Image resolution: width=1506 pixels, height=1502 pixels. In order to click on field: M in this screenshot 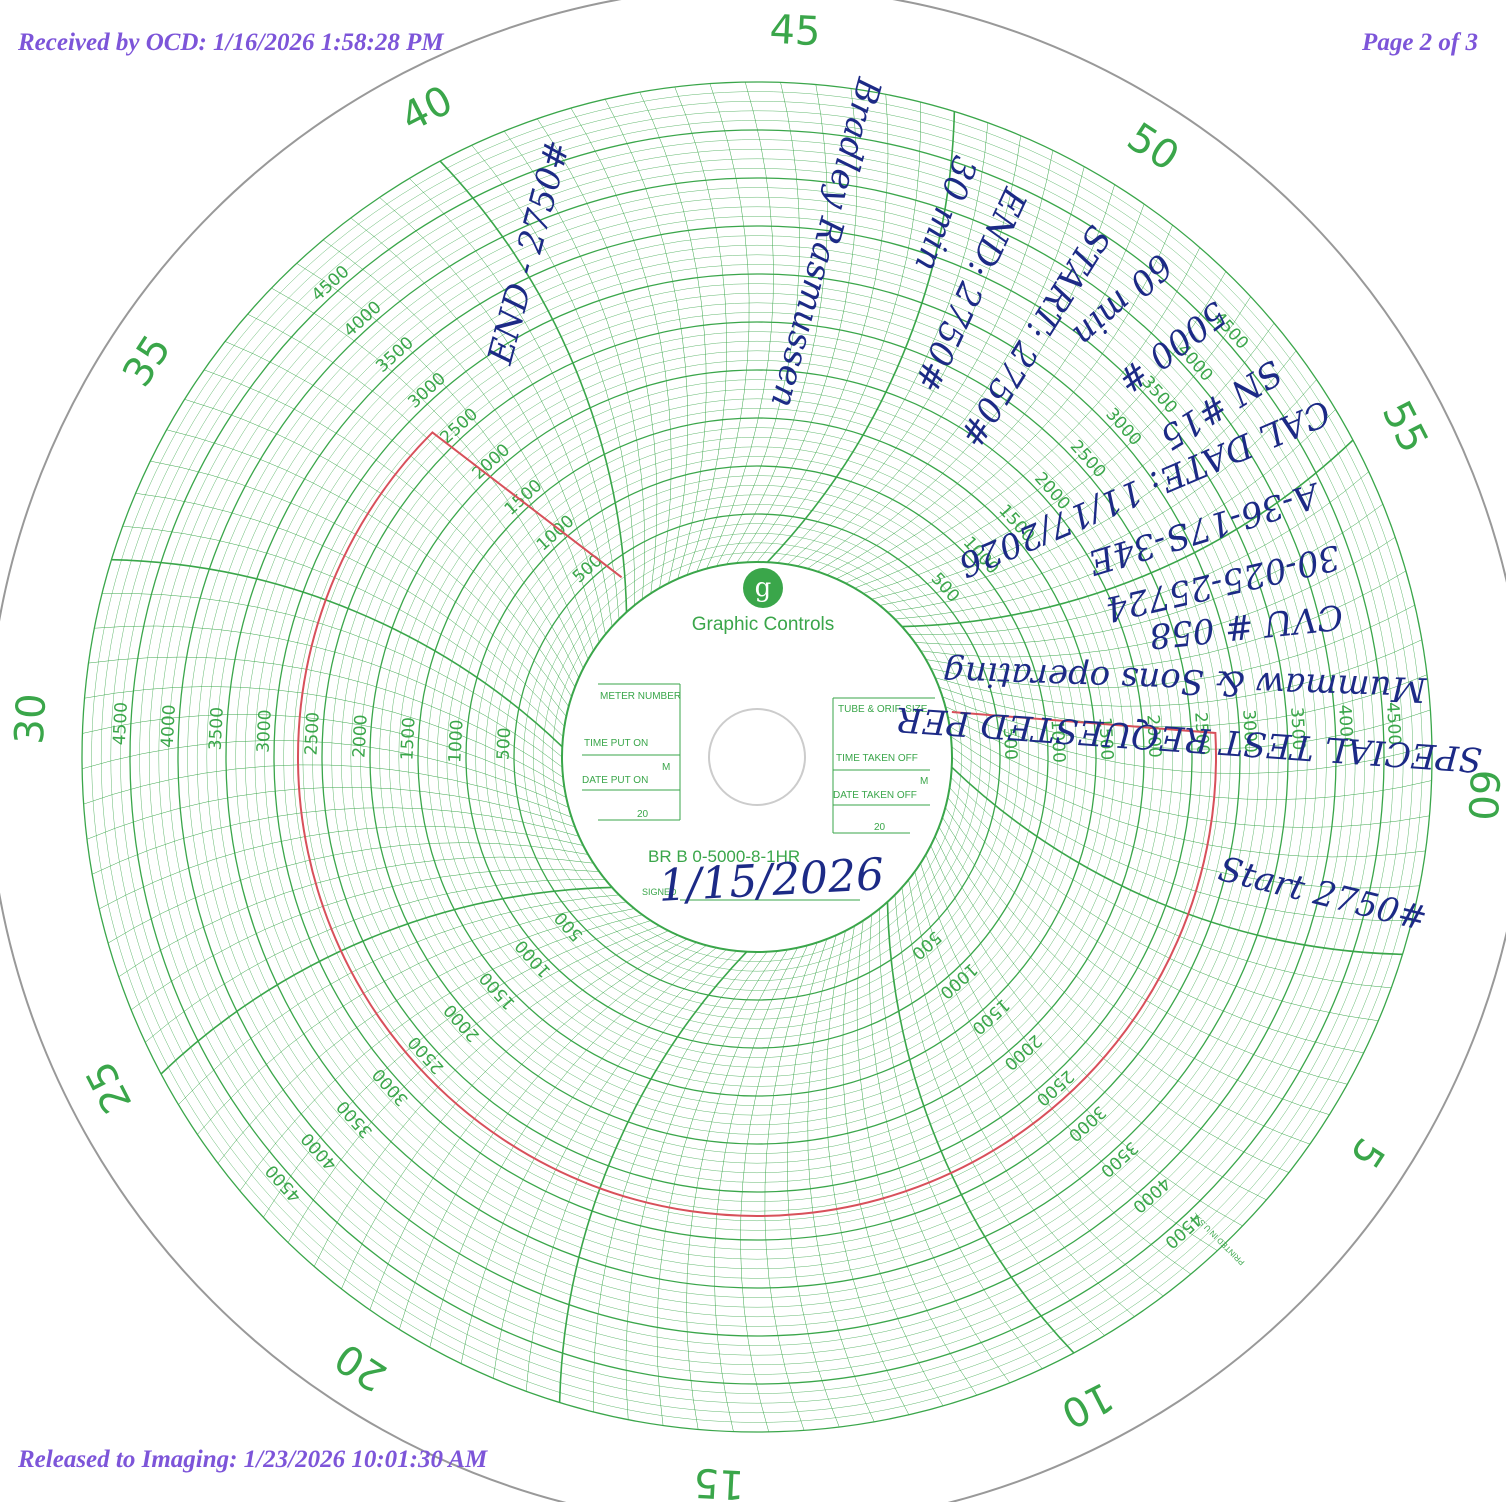, I will do `click(666, 767)`.